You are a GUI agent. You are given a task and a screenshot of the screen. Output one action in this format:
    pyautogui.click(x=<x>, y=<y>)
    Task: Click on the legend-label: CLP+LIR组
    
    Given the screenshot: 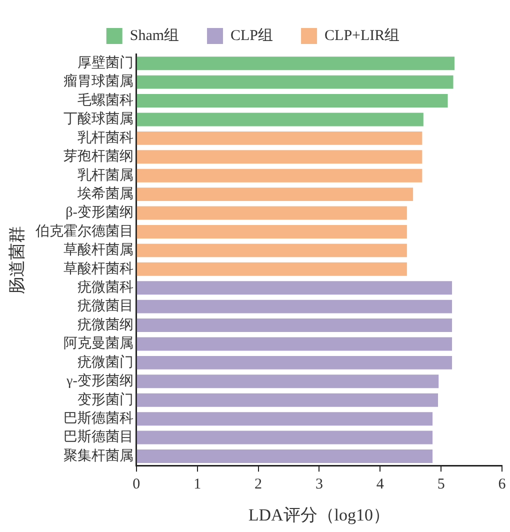 What is the action you would take?
    pyautogui.click(x=362, y=35)
    